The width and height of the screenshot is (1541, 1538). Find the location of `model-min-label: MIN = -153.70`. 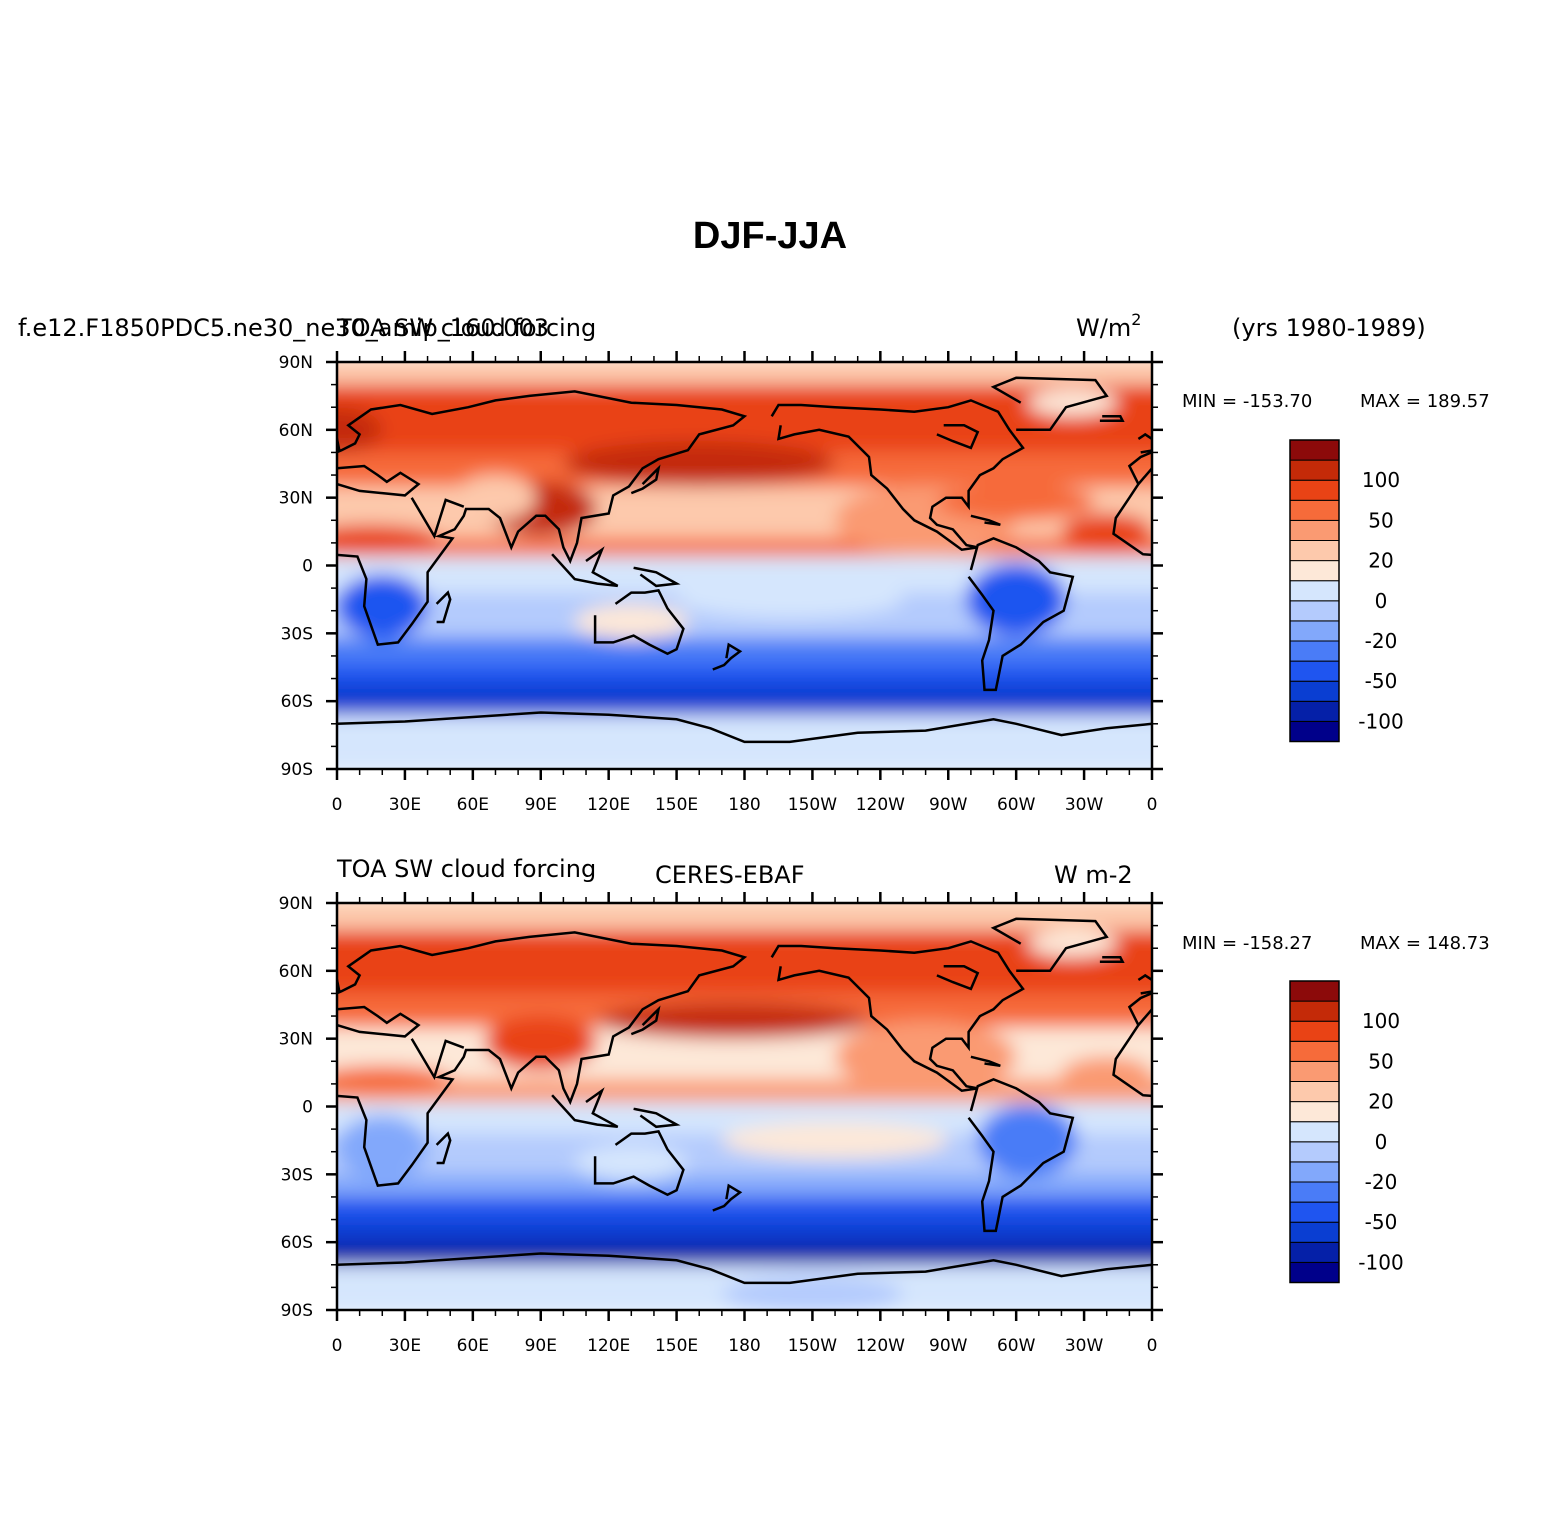

model-min-label: MIN = -153.70 is located at coordinates (1247, 401).